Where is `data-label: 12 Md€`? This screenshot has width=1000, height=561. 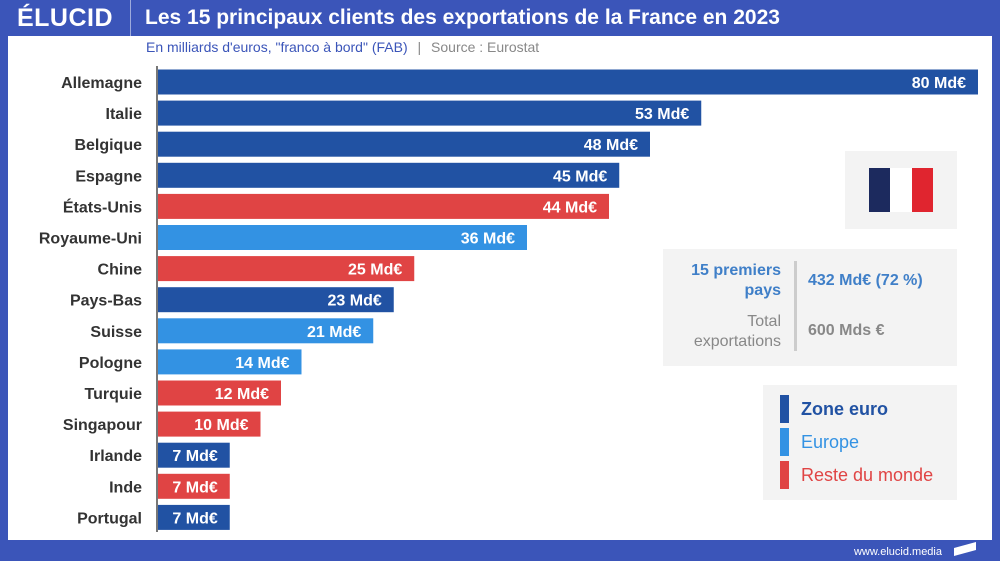 data-label: 12 Md€ is located at coordinates (242, 394).